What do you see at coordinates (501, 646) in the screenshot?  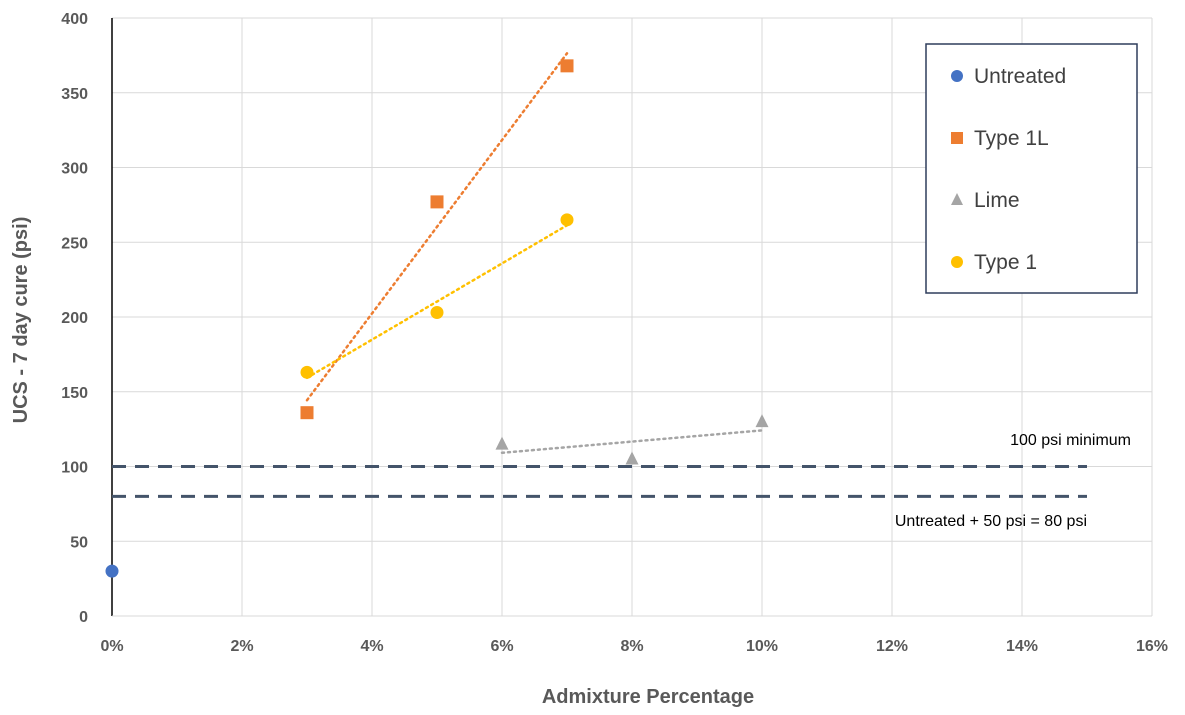 I see `x-tick-label: 6%` at bounding box center [501, 646].